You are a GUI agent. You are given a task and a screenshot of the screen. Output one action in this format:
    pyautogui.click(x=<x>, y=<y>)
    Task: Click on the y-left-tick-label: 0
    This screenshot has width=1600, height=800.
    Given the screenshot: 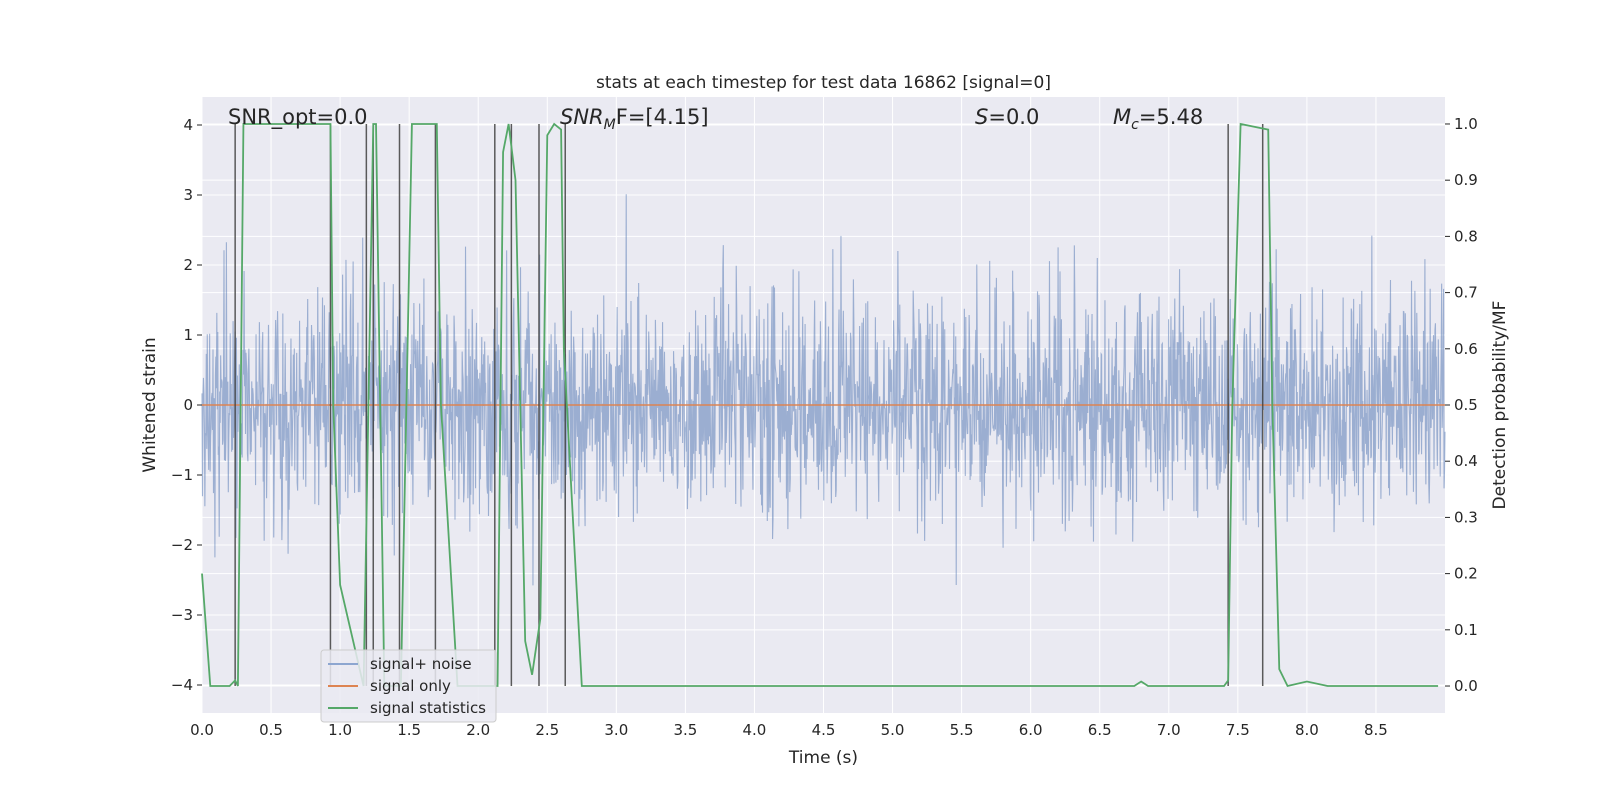 What is the action you would take?
    pyautogui.click(x=188, y=405)
    